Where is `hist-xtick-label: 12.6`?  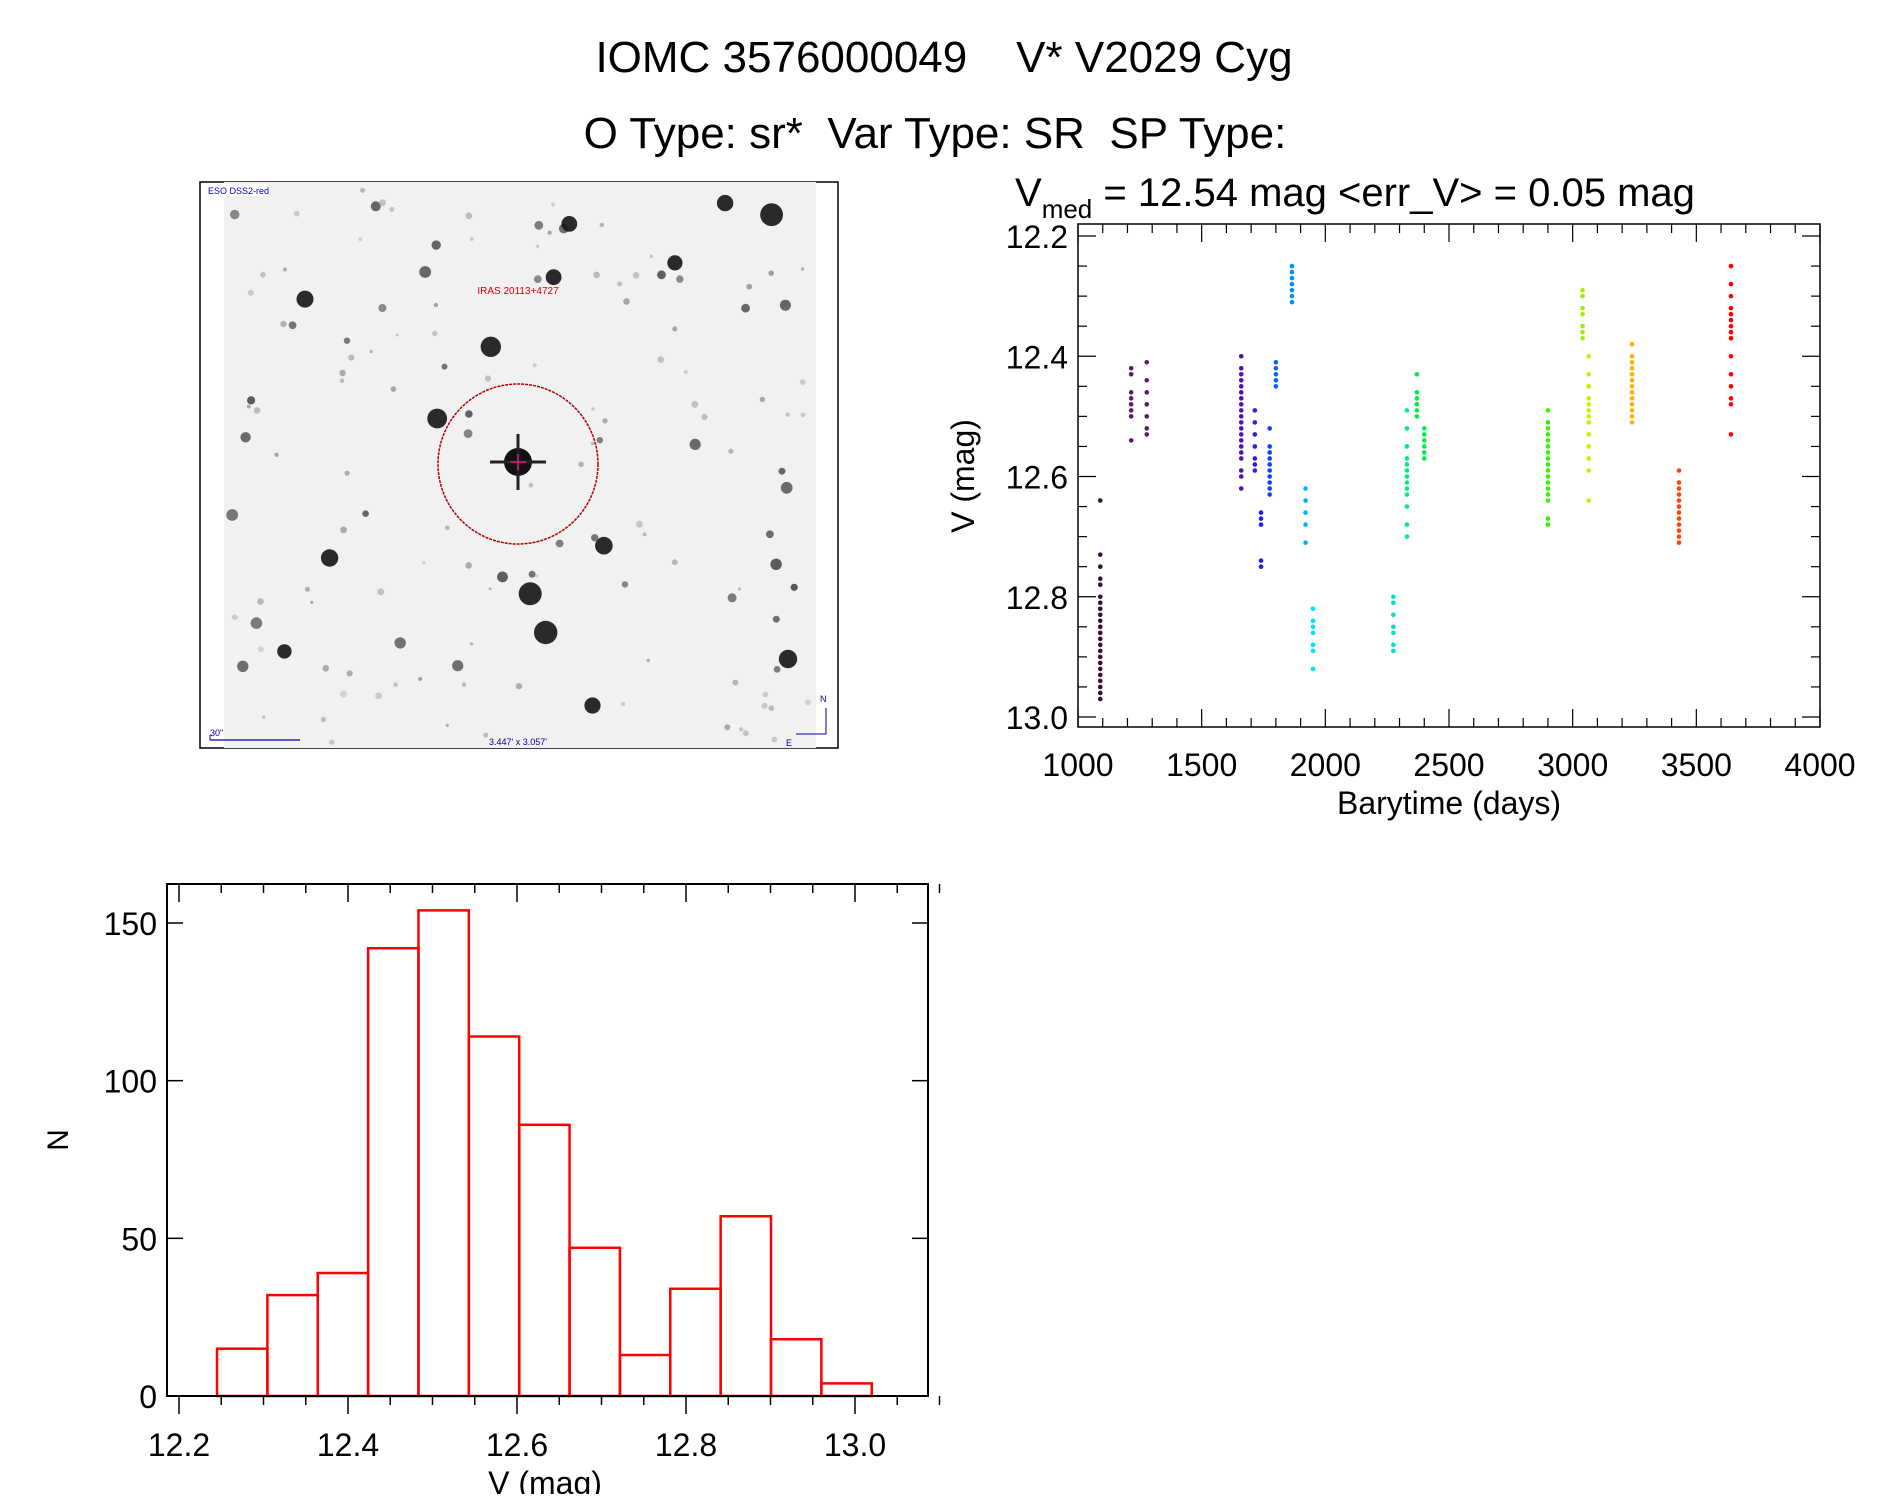
hist-xtick-label: 12.6 is located at coordinates (517, 1445).